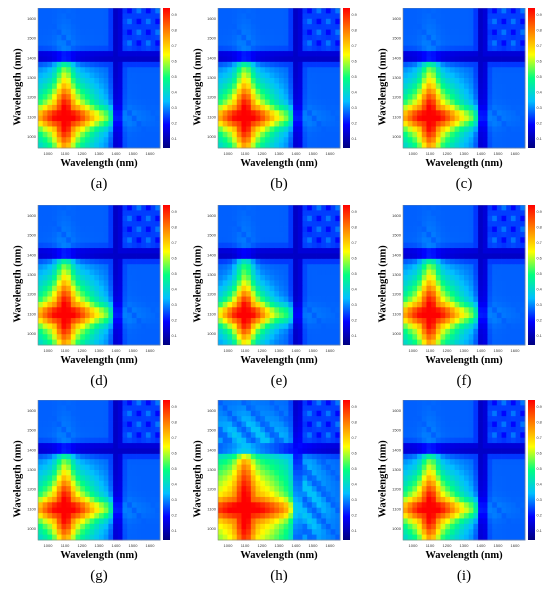 The height and width of the screenshot is (593, 550). Describe the element at coordinates (331, 350) in the screenshot. I see `x-tick-label: 1600` at that location.